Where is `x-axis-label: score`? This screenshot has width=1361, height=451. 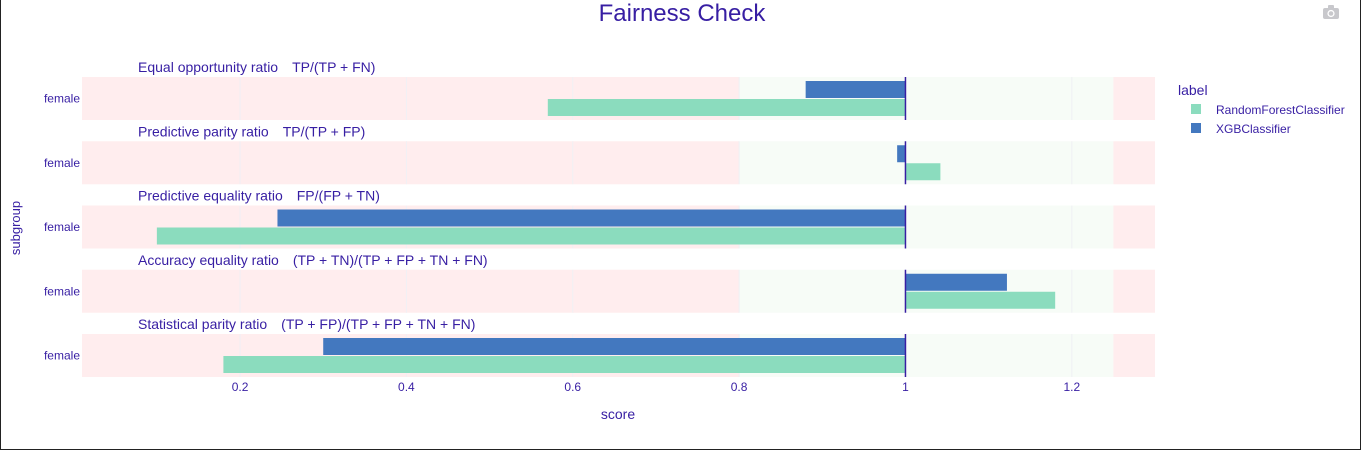 x-axis-label: score is located at coordinates (618, 414).